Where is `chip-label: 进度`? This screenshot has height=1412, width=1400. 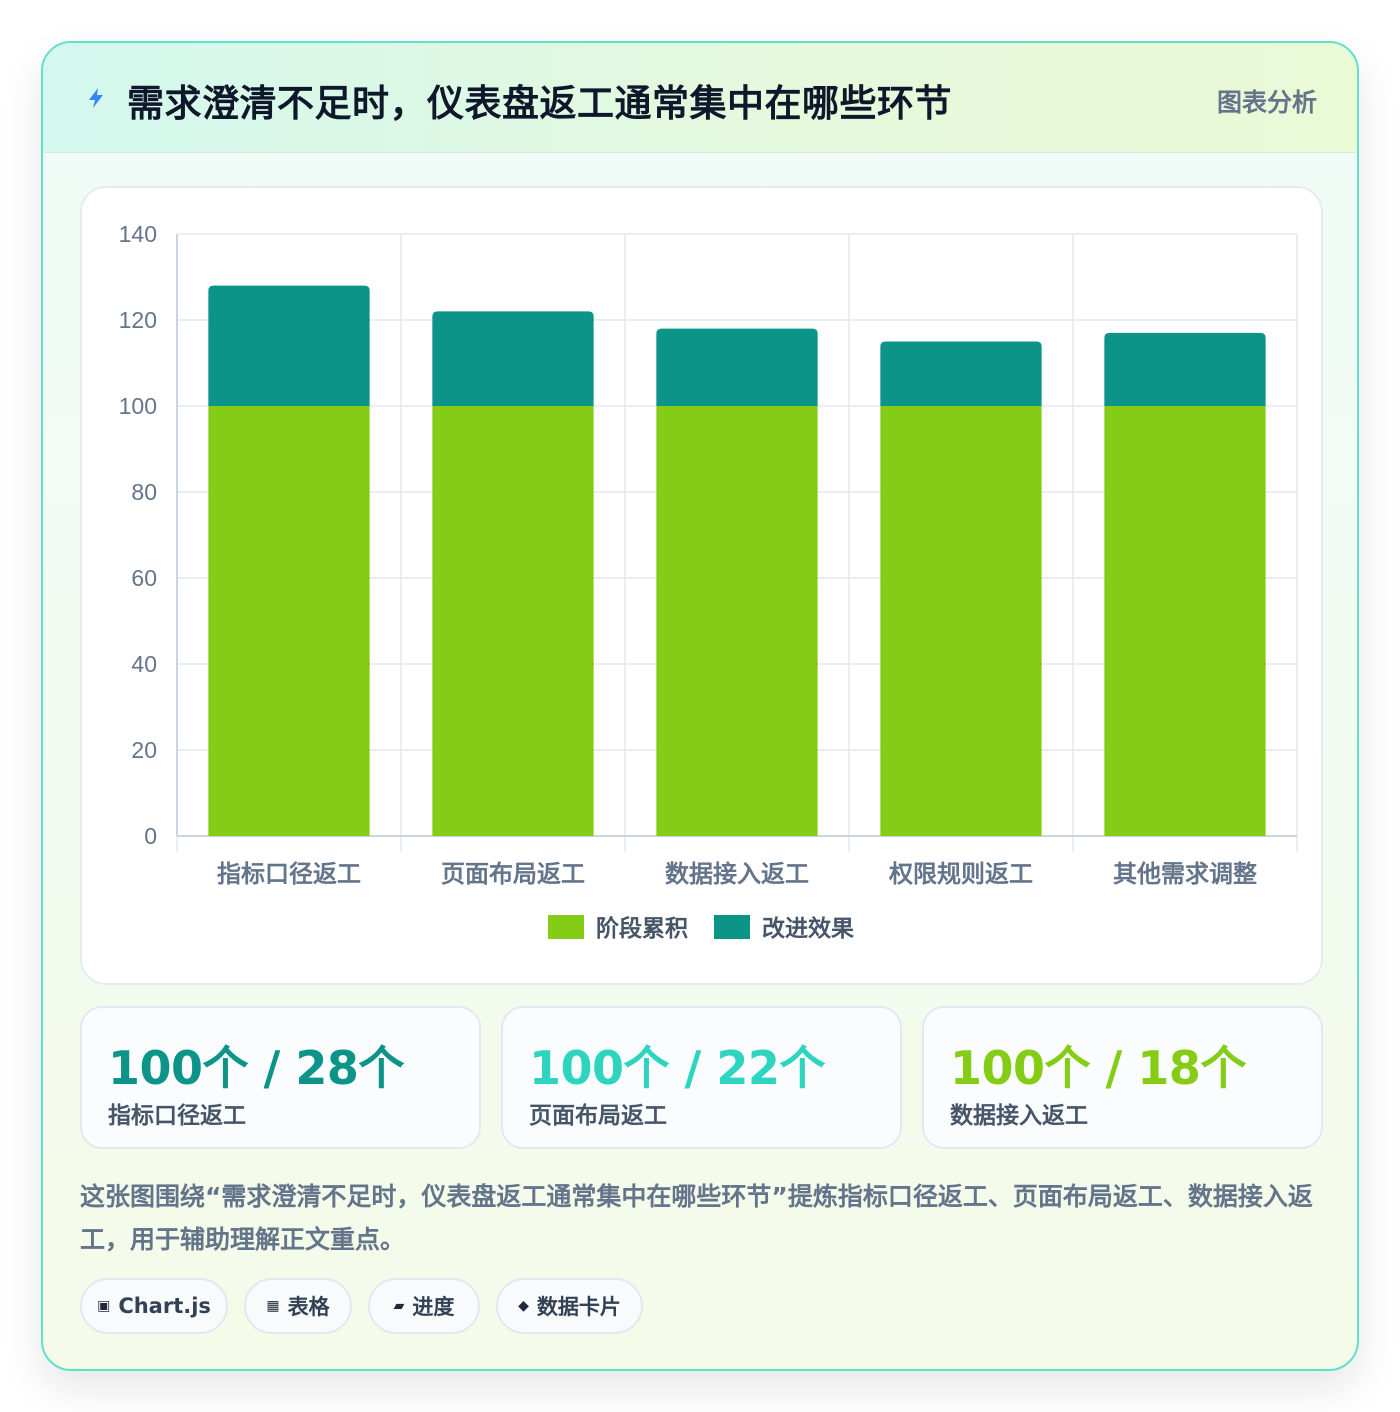 chip-label: 进度 is located at coordinates (433, 1307).